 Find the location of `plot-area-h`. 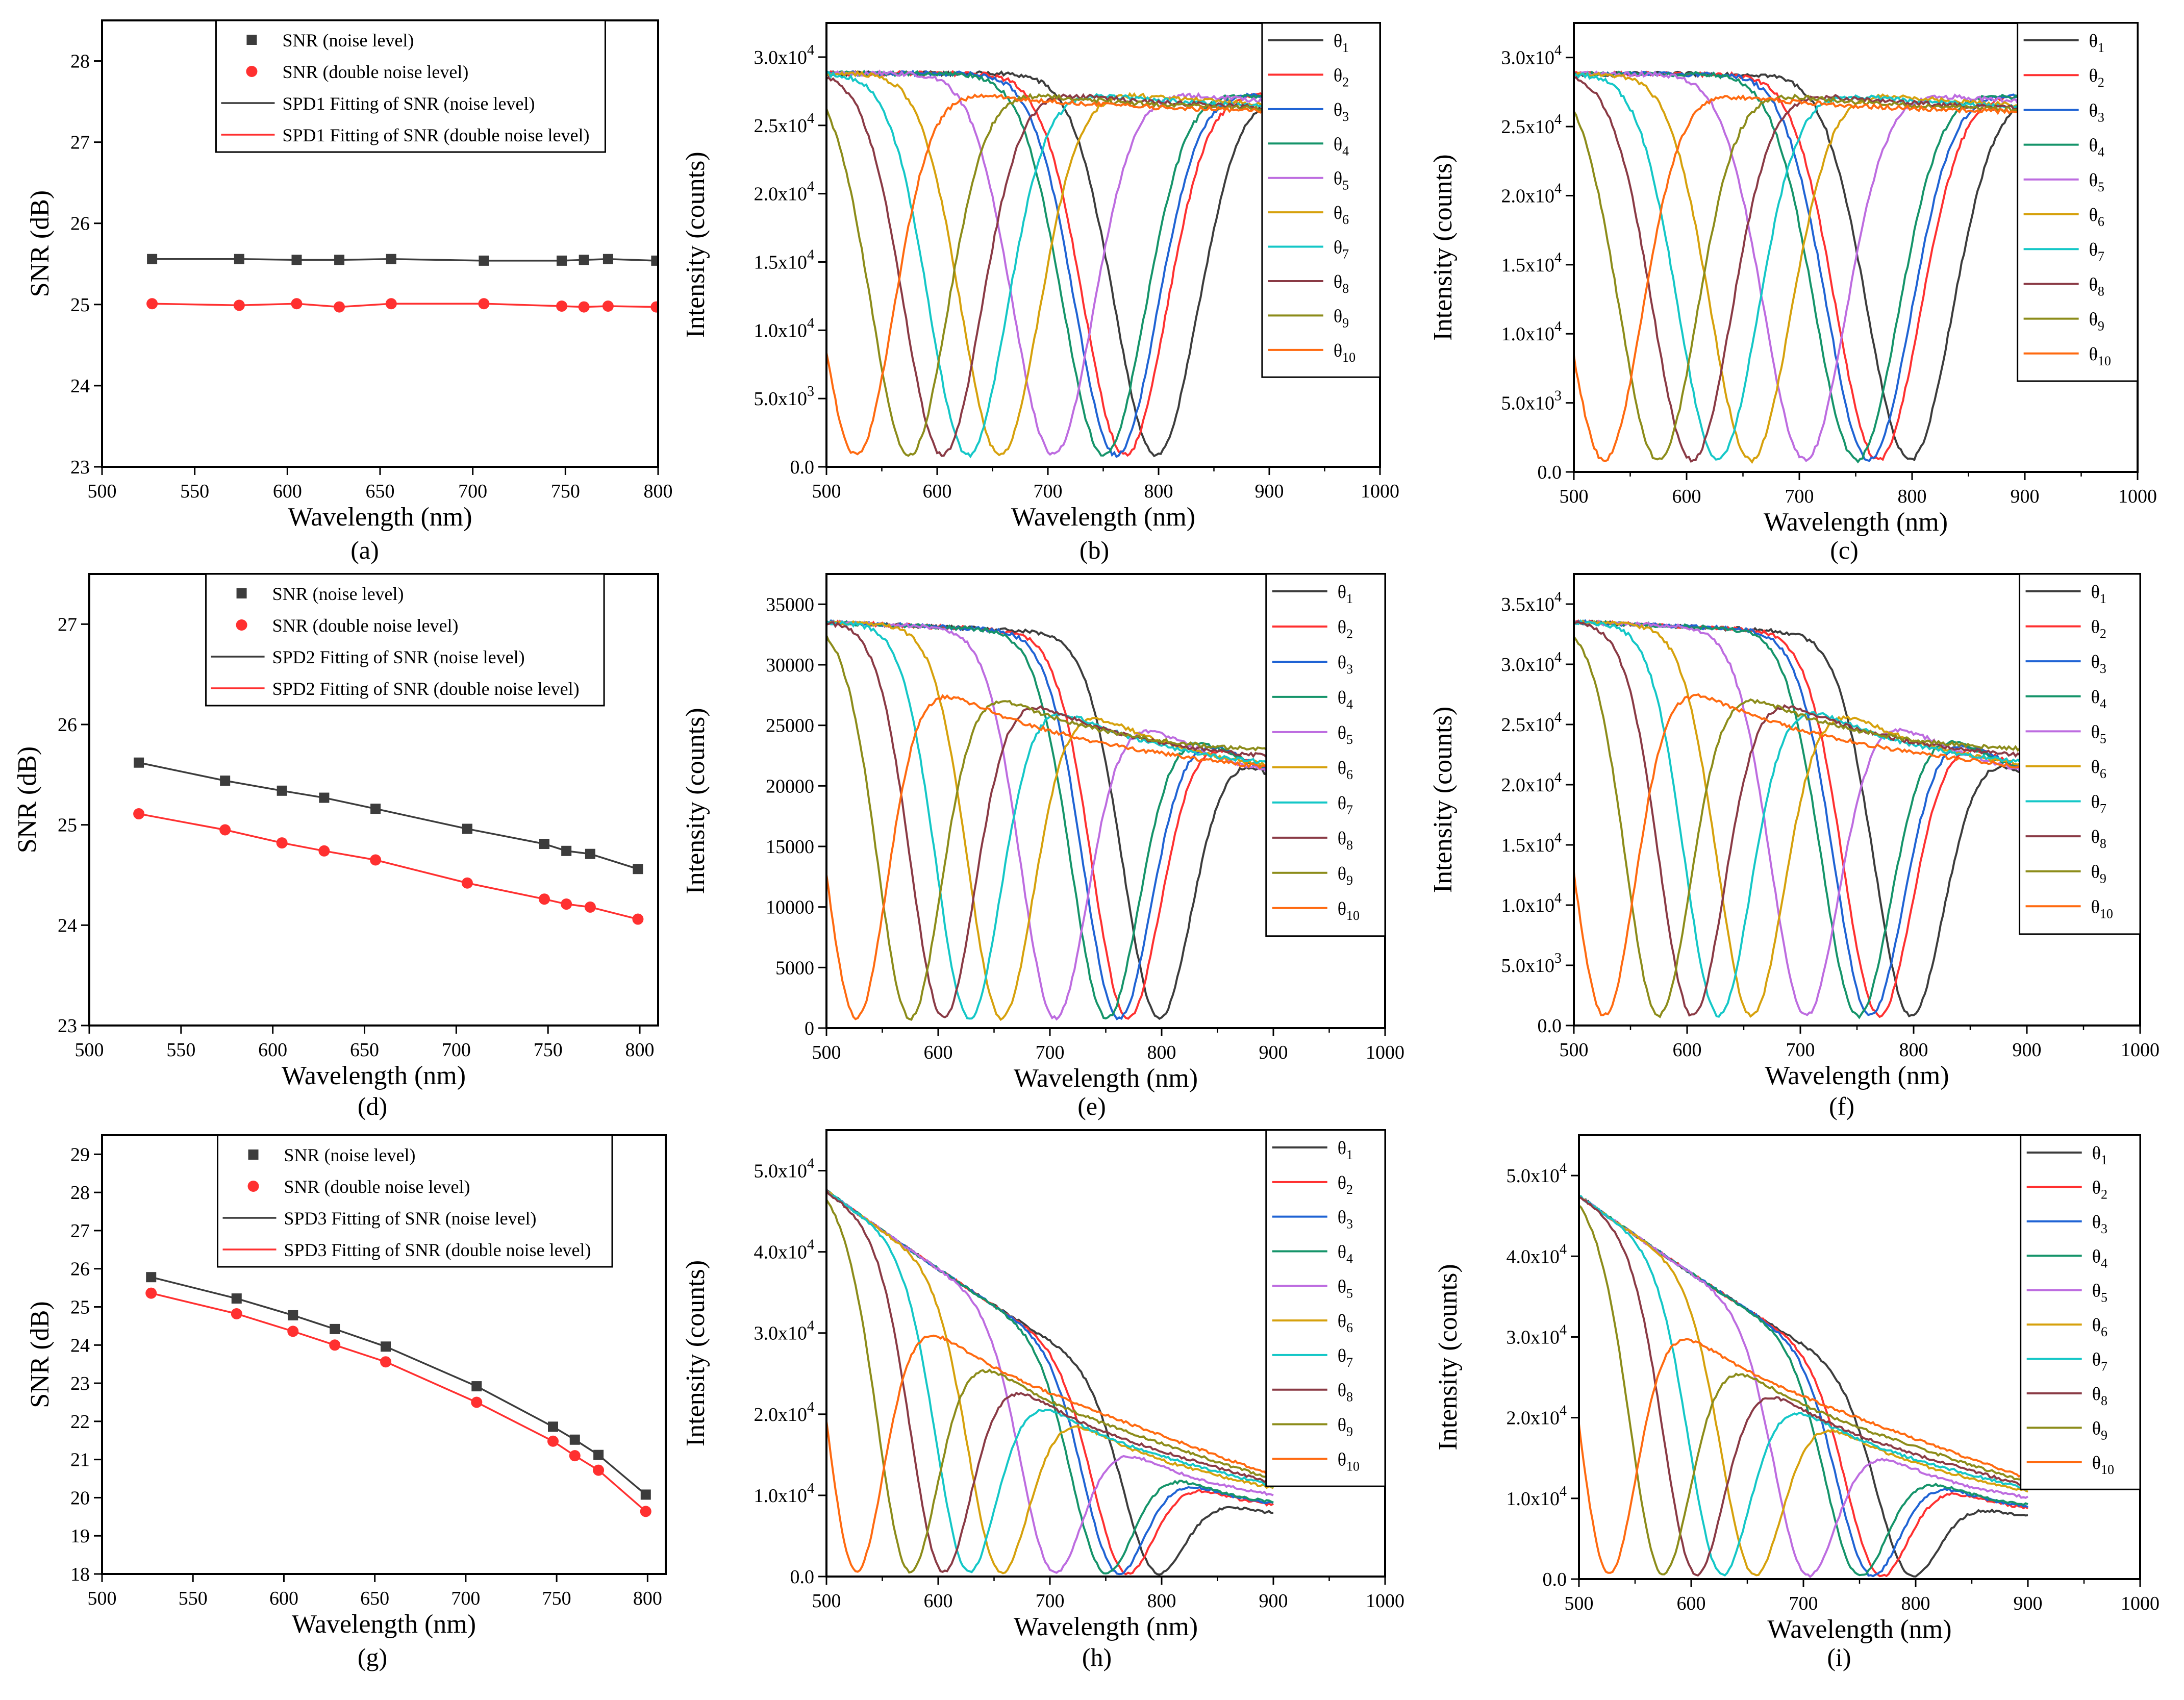

plot-area-h is located at coordinates (1050, 1382).